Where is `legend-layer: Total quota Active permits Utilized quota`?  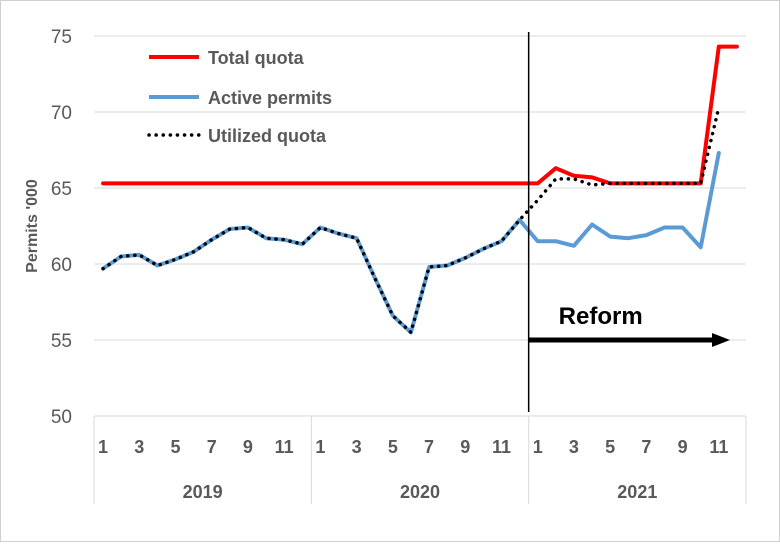
legend-layer: Total quota Active permits Utilized quota is located at coordinates (239, 97).